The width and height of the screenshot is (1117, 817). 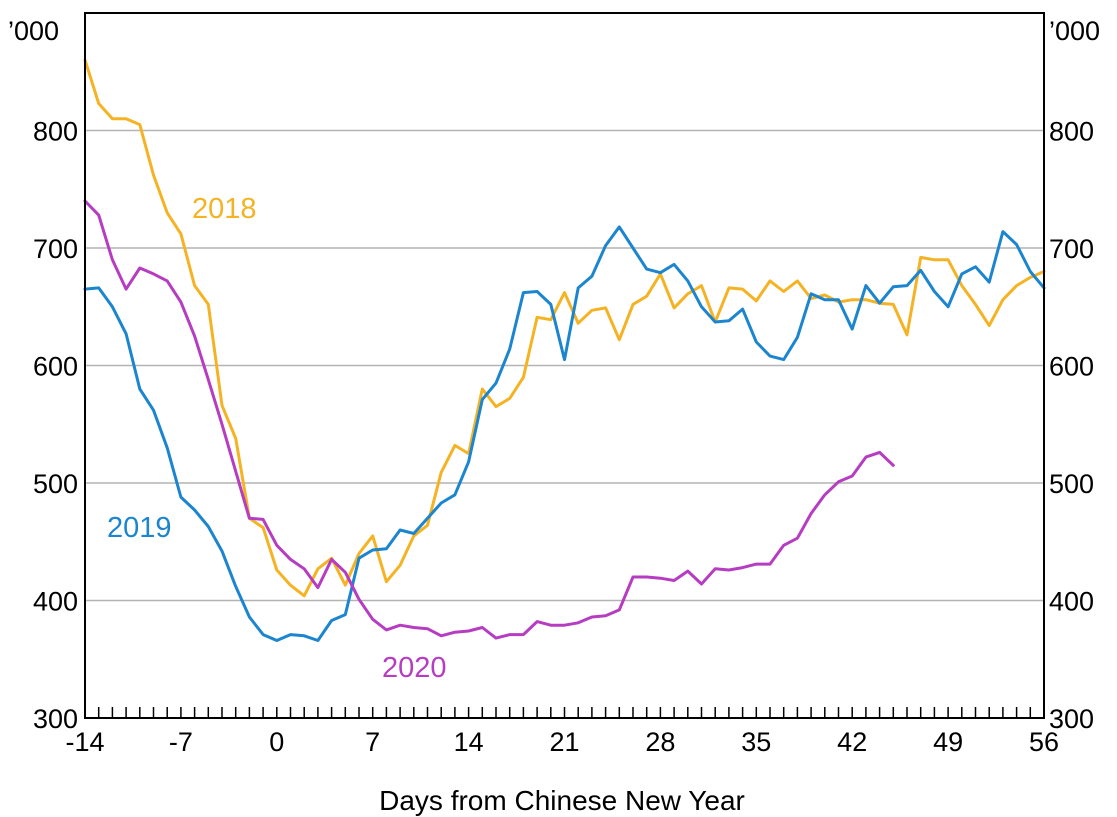 I want to click on right-unit-label: ’000, so click(x=1074, y=31).